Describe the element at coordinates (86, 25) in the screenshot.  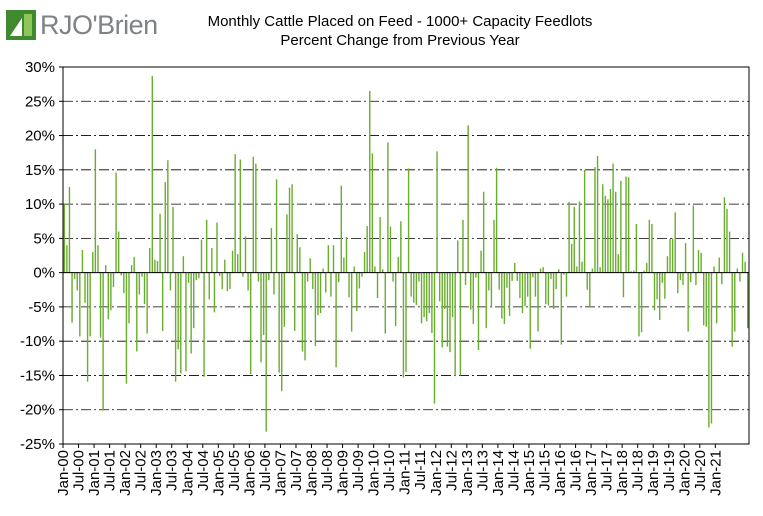
I see `brand-logo: RJO'Brien` at that location.